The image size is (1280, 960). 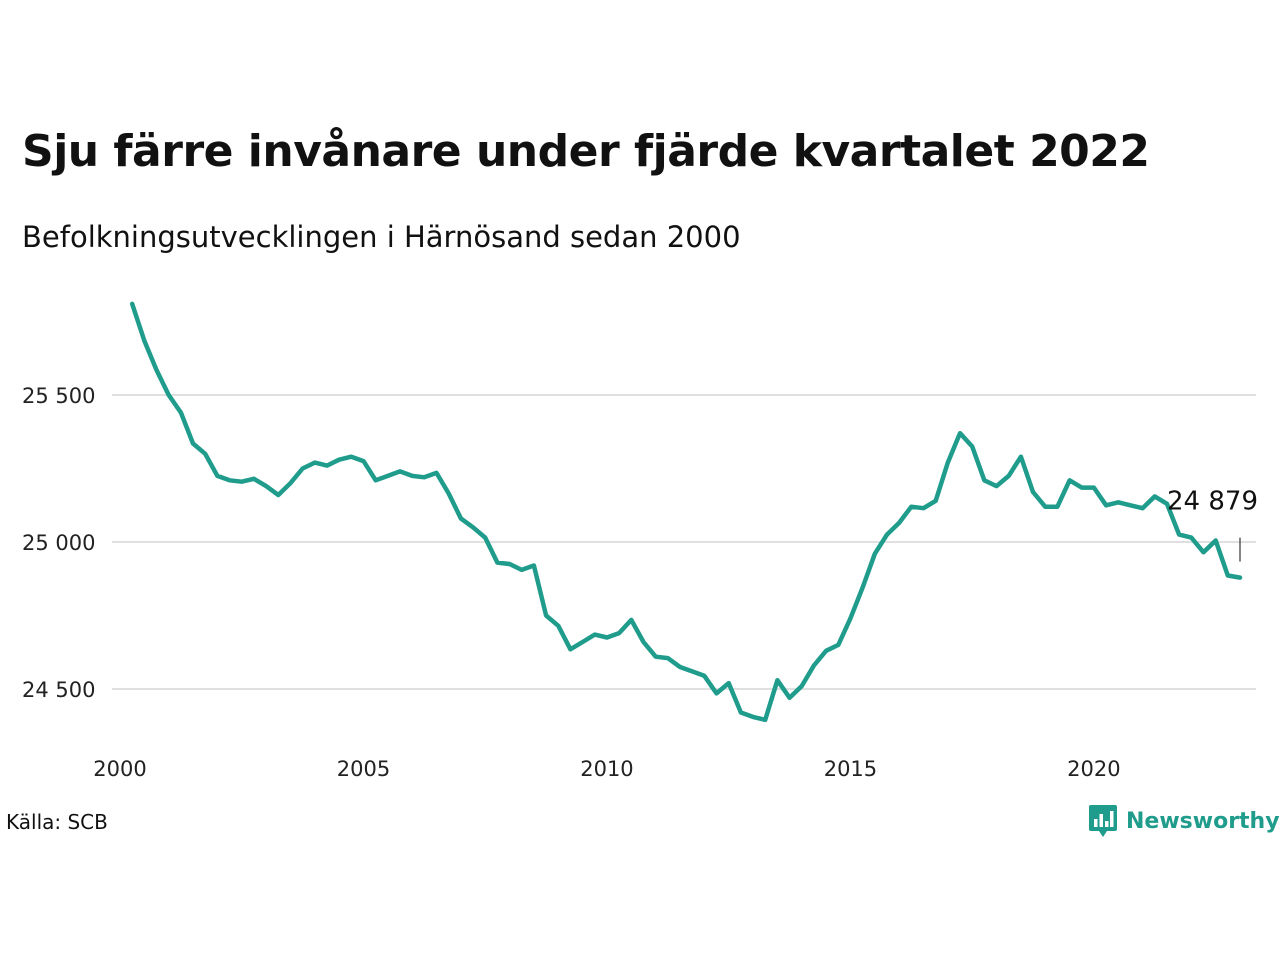 I want to click on x-axis-ticks: 2000 2005 2010 2015 2020, so click(x=606, y=769).